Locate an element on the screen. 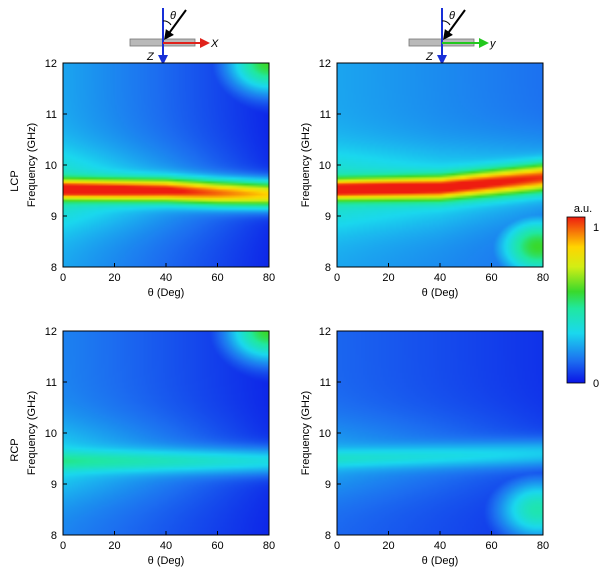  colorbar-min-label: 0 is located at coordinates (596, 384).